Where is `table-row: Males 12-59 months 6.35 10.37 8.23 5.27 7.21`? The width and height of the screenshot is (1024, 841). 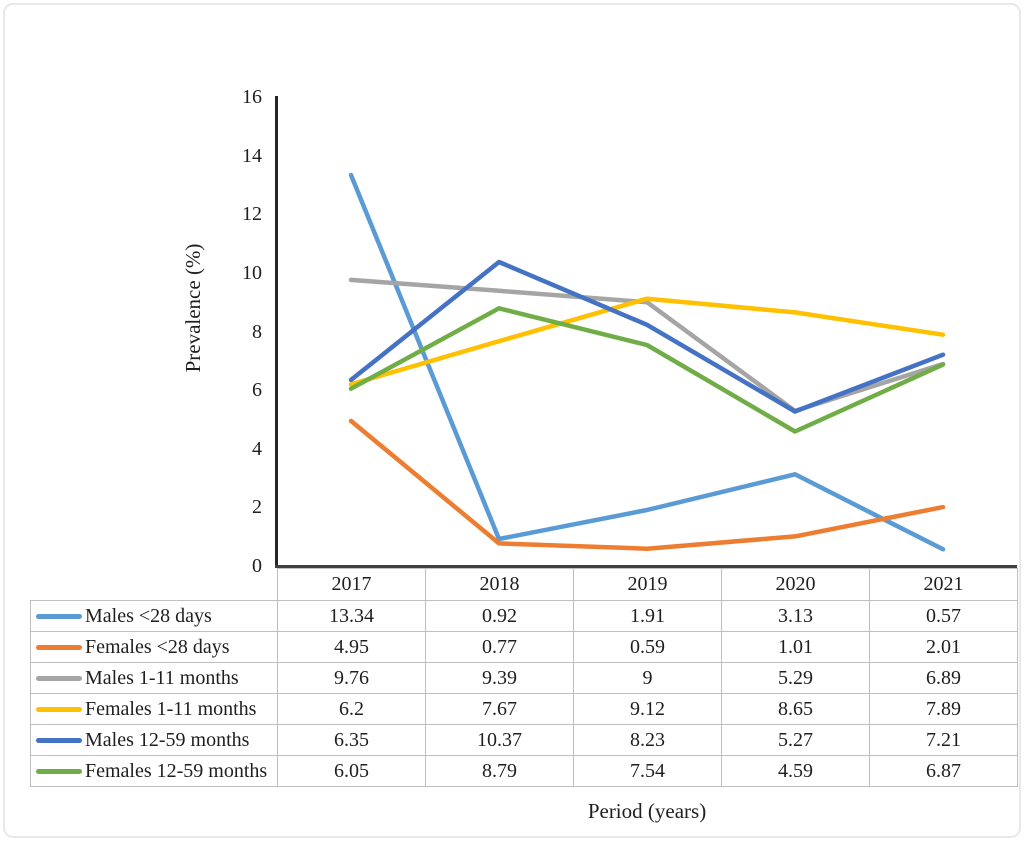 table-row: Males 12-59 months 6.35 10.37 8.23 5.27 7.21 is located at coordinates (524, 740).